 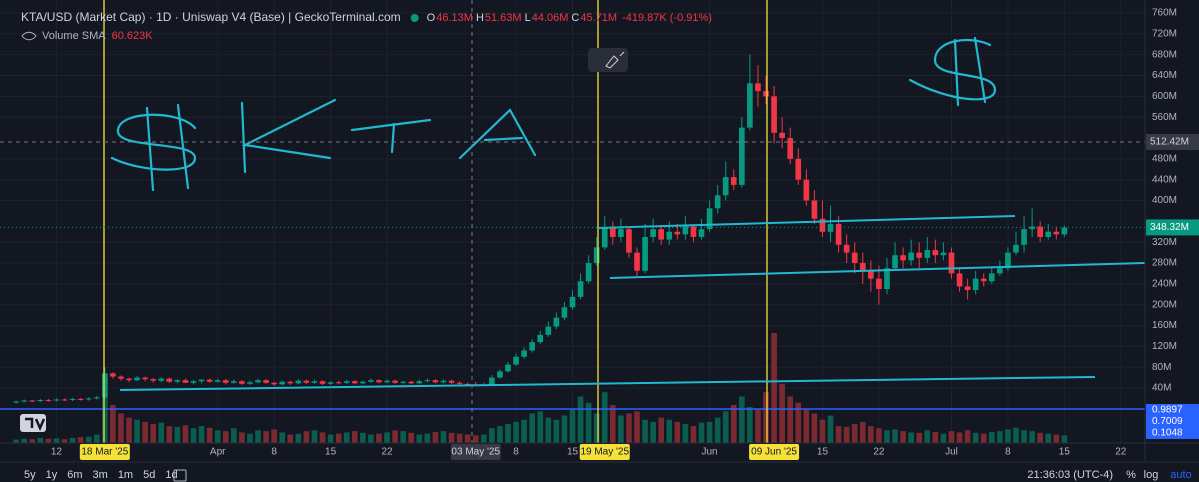 I want to click on legend-key: C, so click(x=575, y=18).